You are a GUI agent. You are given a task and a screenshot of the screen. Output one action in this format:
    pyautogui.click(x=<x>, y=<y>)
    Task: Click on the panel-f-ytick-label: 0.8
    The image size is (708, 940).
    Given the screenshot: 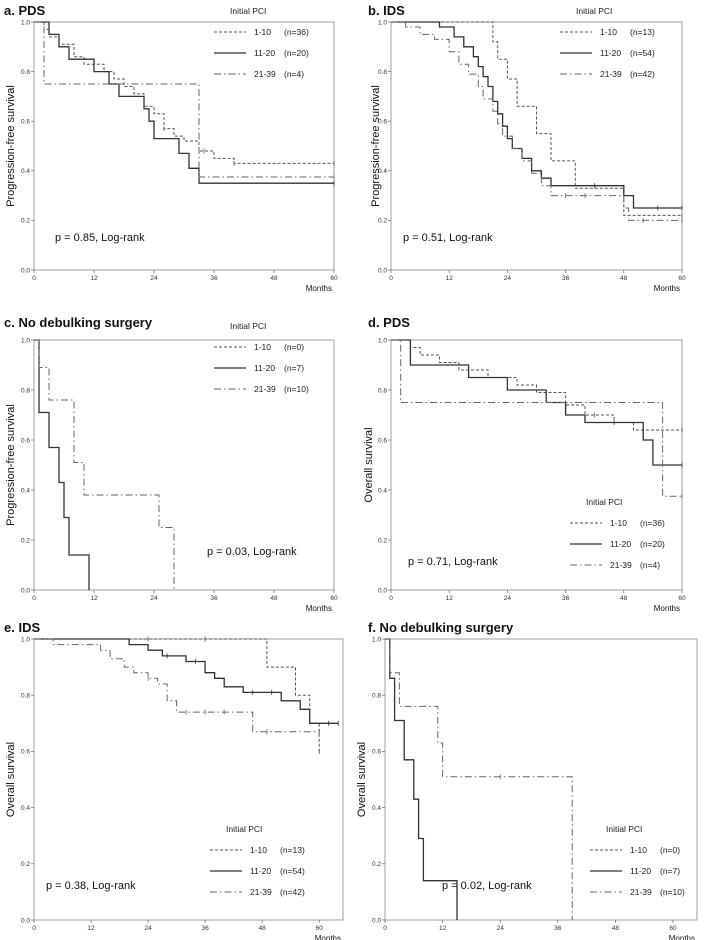 What is the action you would take?
    pyautogui.click(x=376, y=696)
    